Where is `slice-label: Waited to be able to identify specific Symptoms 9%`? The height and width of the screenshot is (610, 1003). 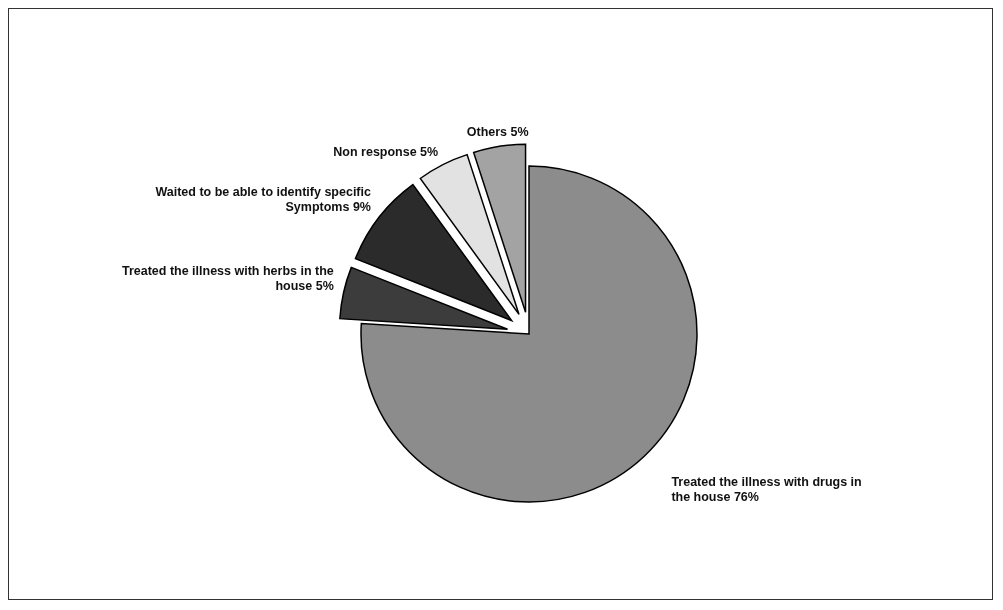
slice-label: Waited to be able to identify specific Symptoms 9% is located at coordinates (263, 200).